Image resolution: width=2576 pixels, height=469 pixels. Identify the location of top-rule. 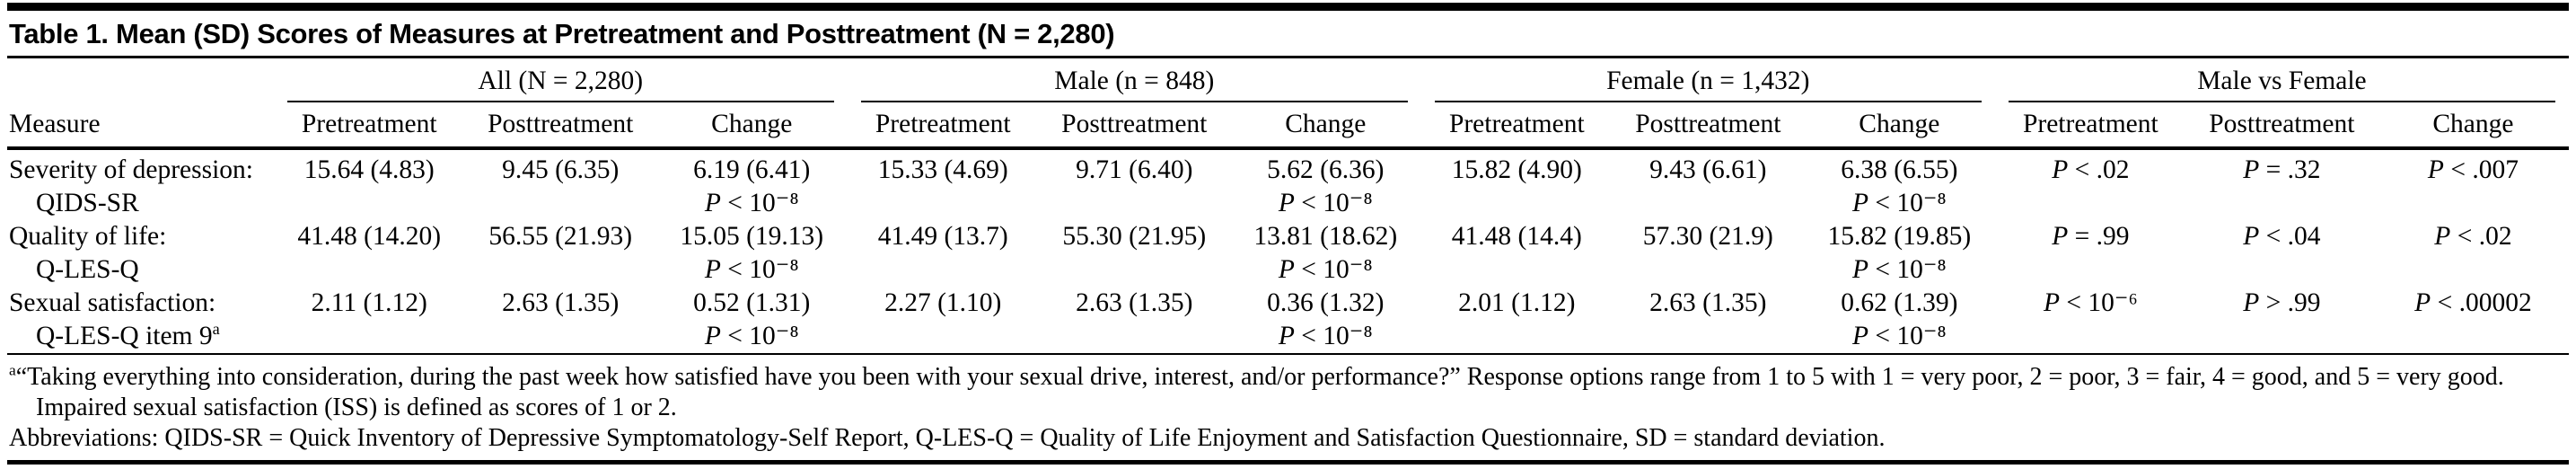
(1288, 7).